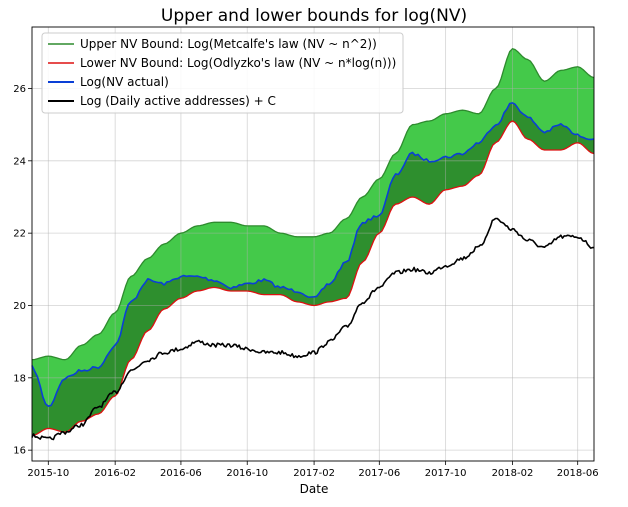 The image size is (628, 507). What do you see at coordinates (115, 473) in the screenshot?
I see `x-tick-label: 2016-02` at bounding box center [115, 473].